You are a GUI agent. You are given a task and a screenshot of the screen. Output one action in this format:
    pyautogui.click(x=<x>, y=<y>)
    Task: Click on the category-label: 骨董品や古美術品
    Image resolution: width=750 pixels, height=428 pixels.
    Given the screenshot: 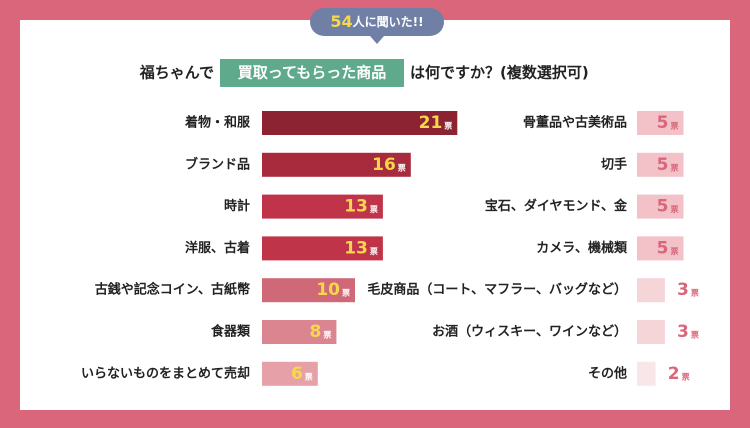 What is the action you would take?
    pyautogui.click(x=575, y=123)
    